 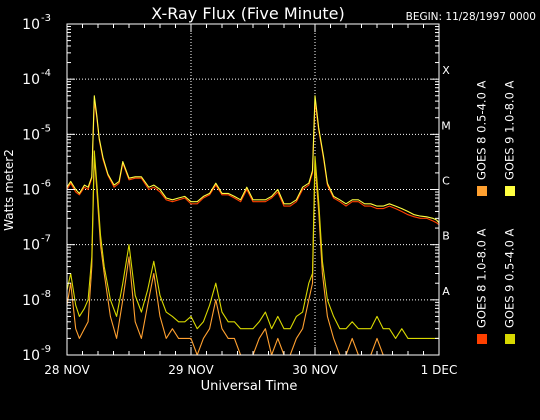 I want to click on y-tick-label-5: 10, so click(x=31, y=80).